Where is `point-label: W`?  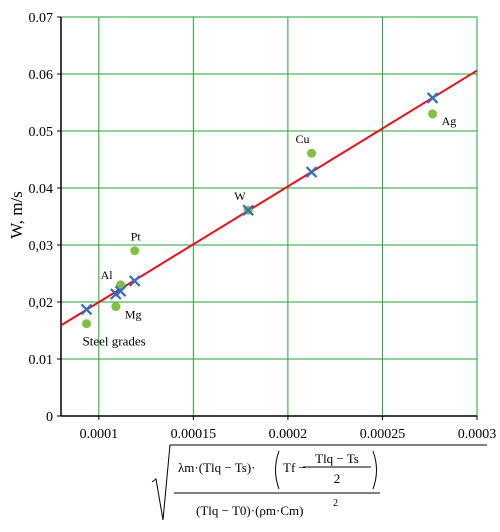 point-label: W is located at coordinates (240, 196).